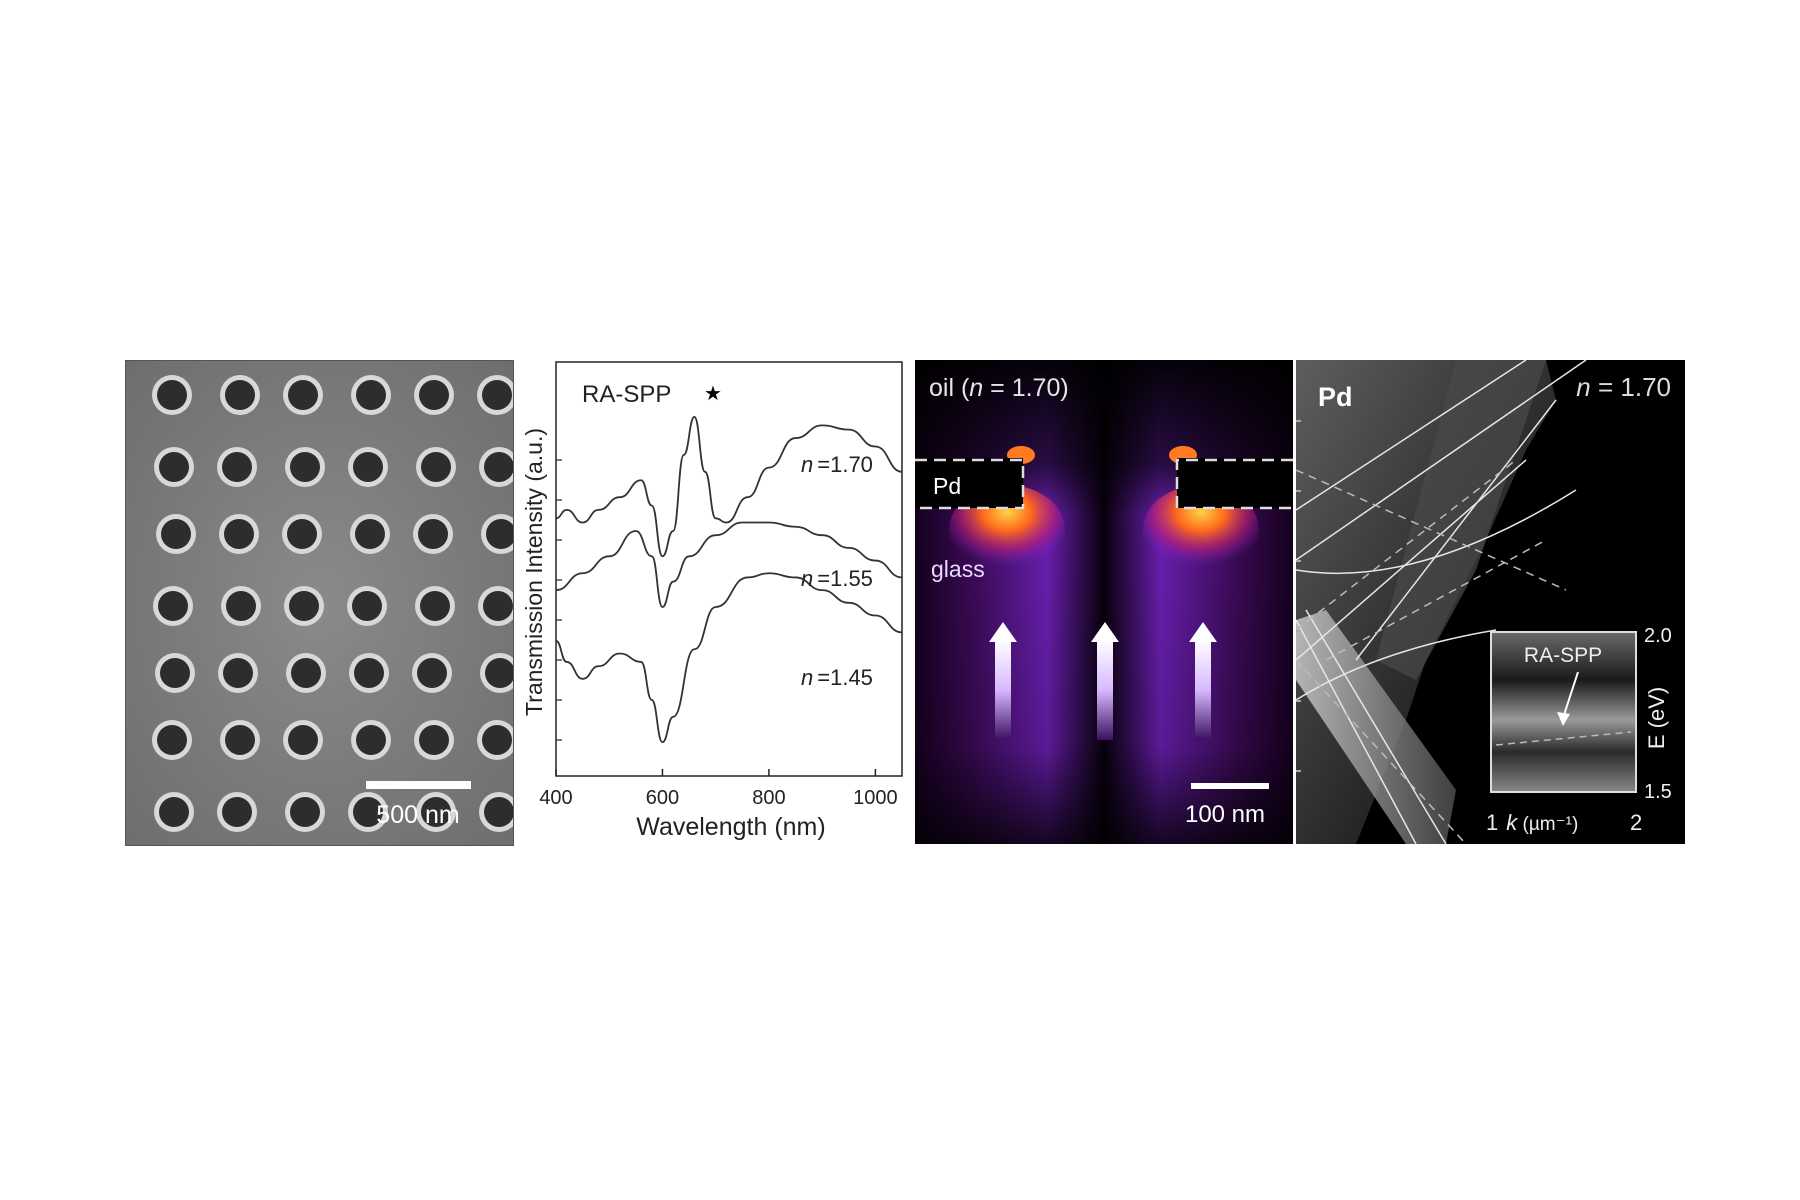 The height and width of the screenshot is (1200, 1800). Describe the element at coordinates (534, 572) in the screenshot. I see `y-axis-label: Transmission Intensity (a.u.)` at that location.